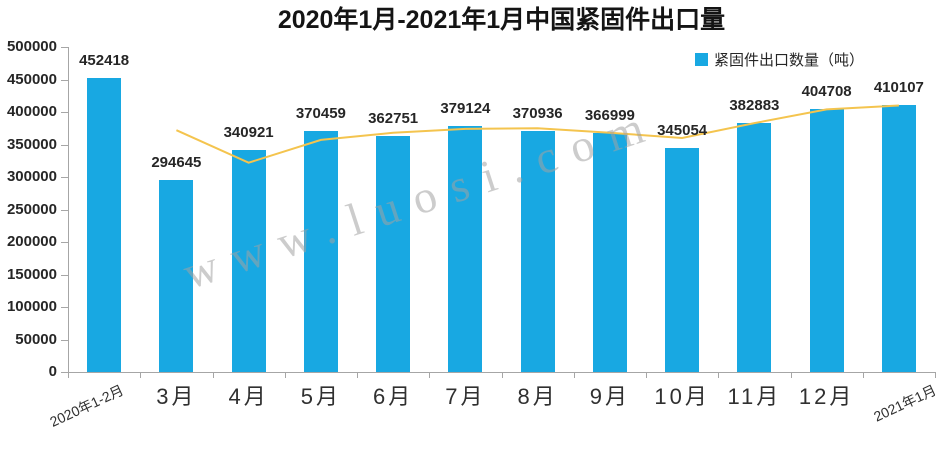  What do you see at coordinates (31, 144) in the screenshot?
I see `y-axis-label: 350000` at bounding box center [31, 144].